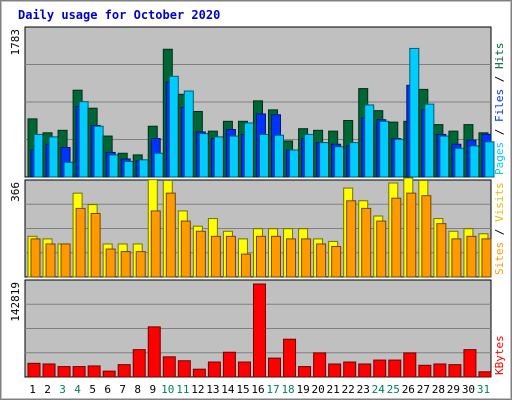 The image size is (512, 405). What do you see at coordinates (408, 389) in the screenshot?
I see `x-axis-label-day-26: 26` at bounding box center [408, 389].